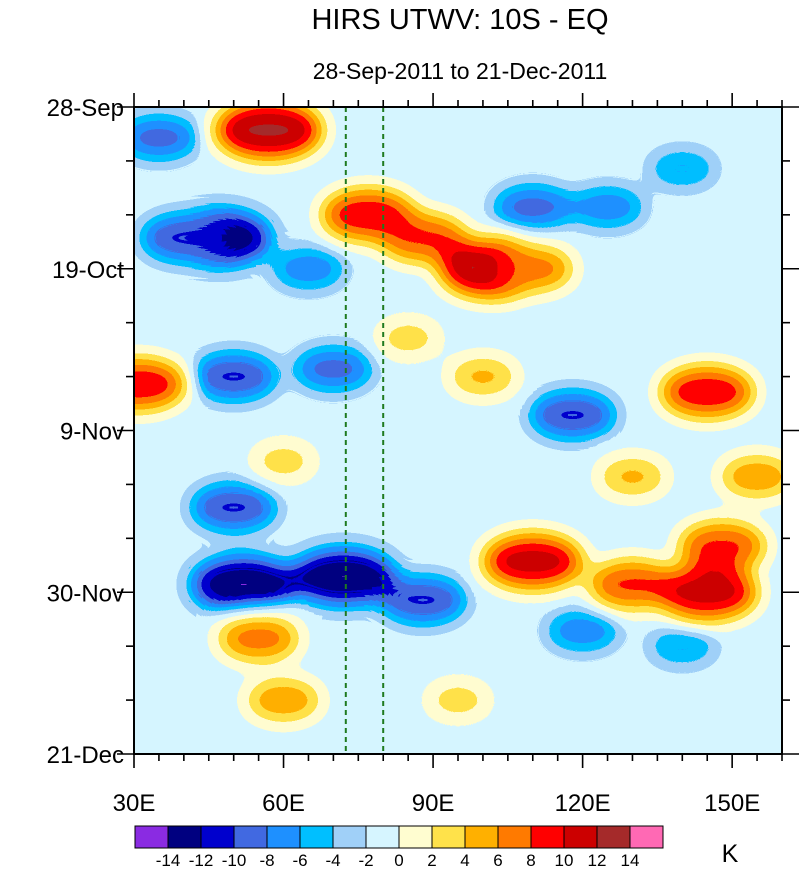  What do you see at coordinates (398, 860) in the screenshot?
I see `colorbar-tick-label: 0` at bounding box center [398, 860].